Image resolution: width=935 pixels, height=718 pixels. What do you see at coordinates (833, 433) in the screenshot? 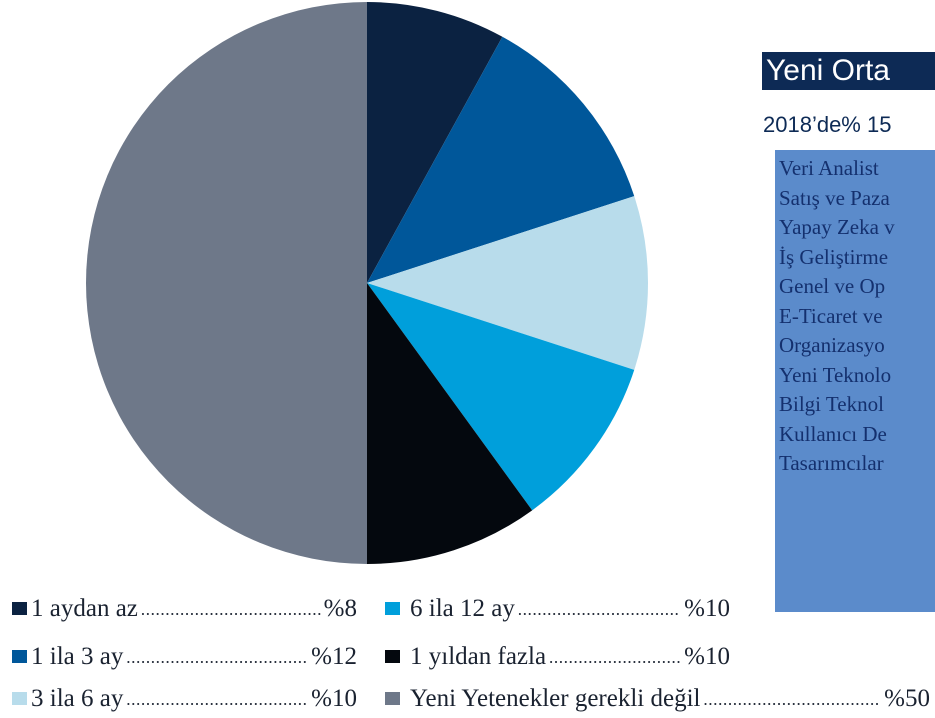
I see `panel-item: Kullanıcı De` at bounding box center [833, 433].